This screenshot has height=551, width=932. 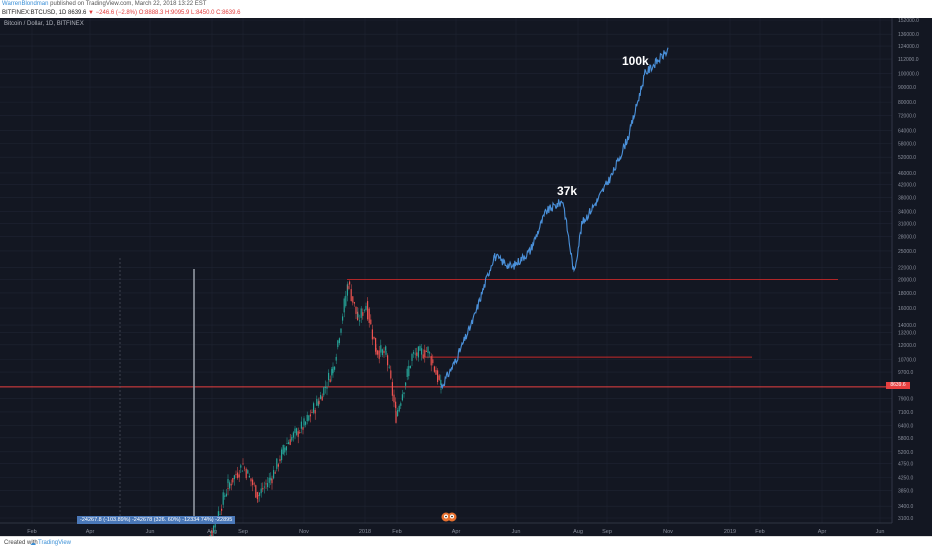 I want to click on y-tick-label: 9700.0, so click(x=906, y=373).